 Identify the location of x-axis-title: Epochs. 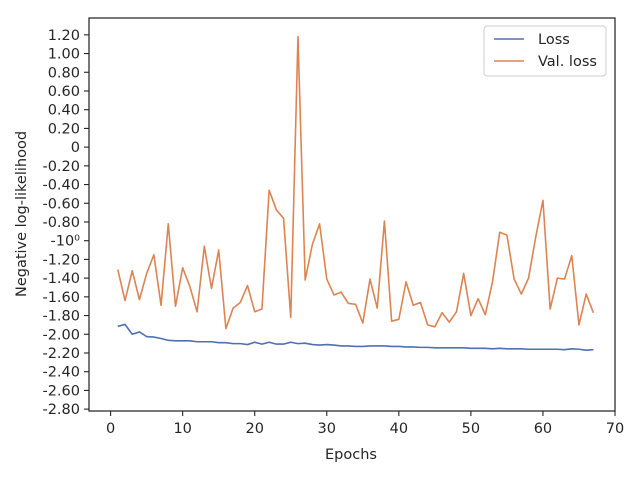
(351, 455).